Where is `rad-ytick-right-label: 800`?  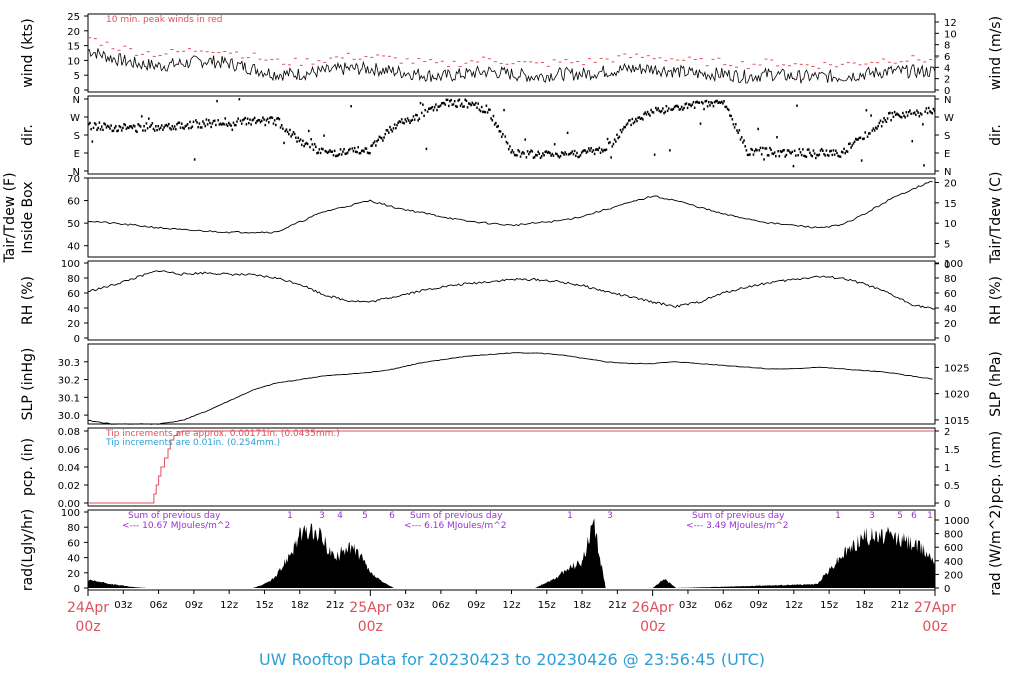
rad-ytick-right-label: 800 is located at coordinates (953, 535).